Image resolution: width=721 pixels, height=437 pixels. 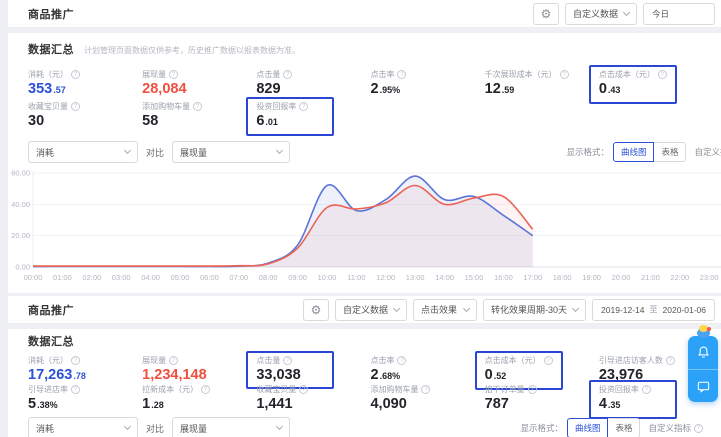 I want to click on metric-value: 0.52, so click(x=495, y=375).